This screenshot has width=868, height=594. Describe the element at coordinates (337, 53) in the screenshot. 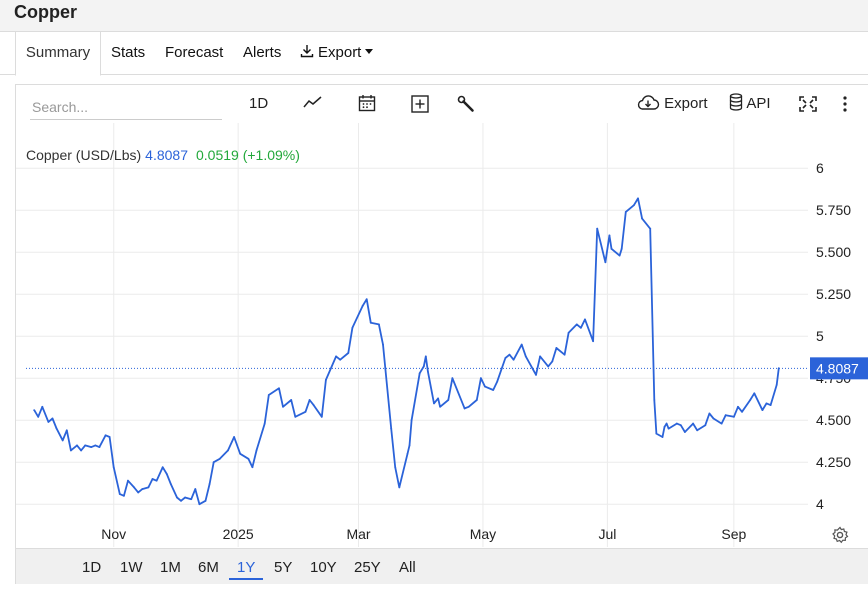

I see `tab-export: Export` at that location.